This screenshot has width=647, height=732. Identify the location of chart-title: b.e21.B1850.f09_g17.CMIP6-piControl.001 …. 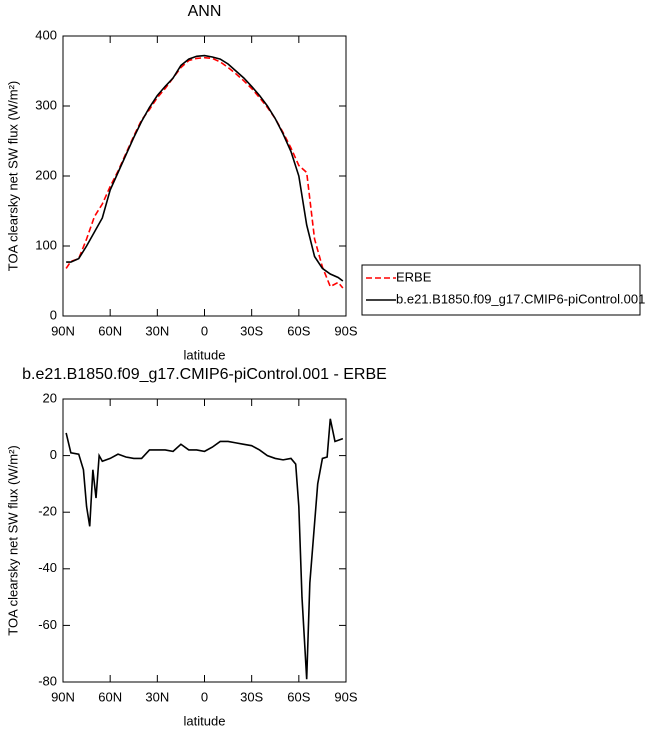
(204, 374).